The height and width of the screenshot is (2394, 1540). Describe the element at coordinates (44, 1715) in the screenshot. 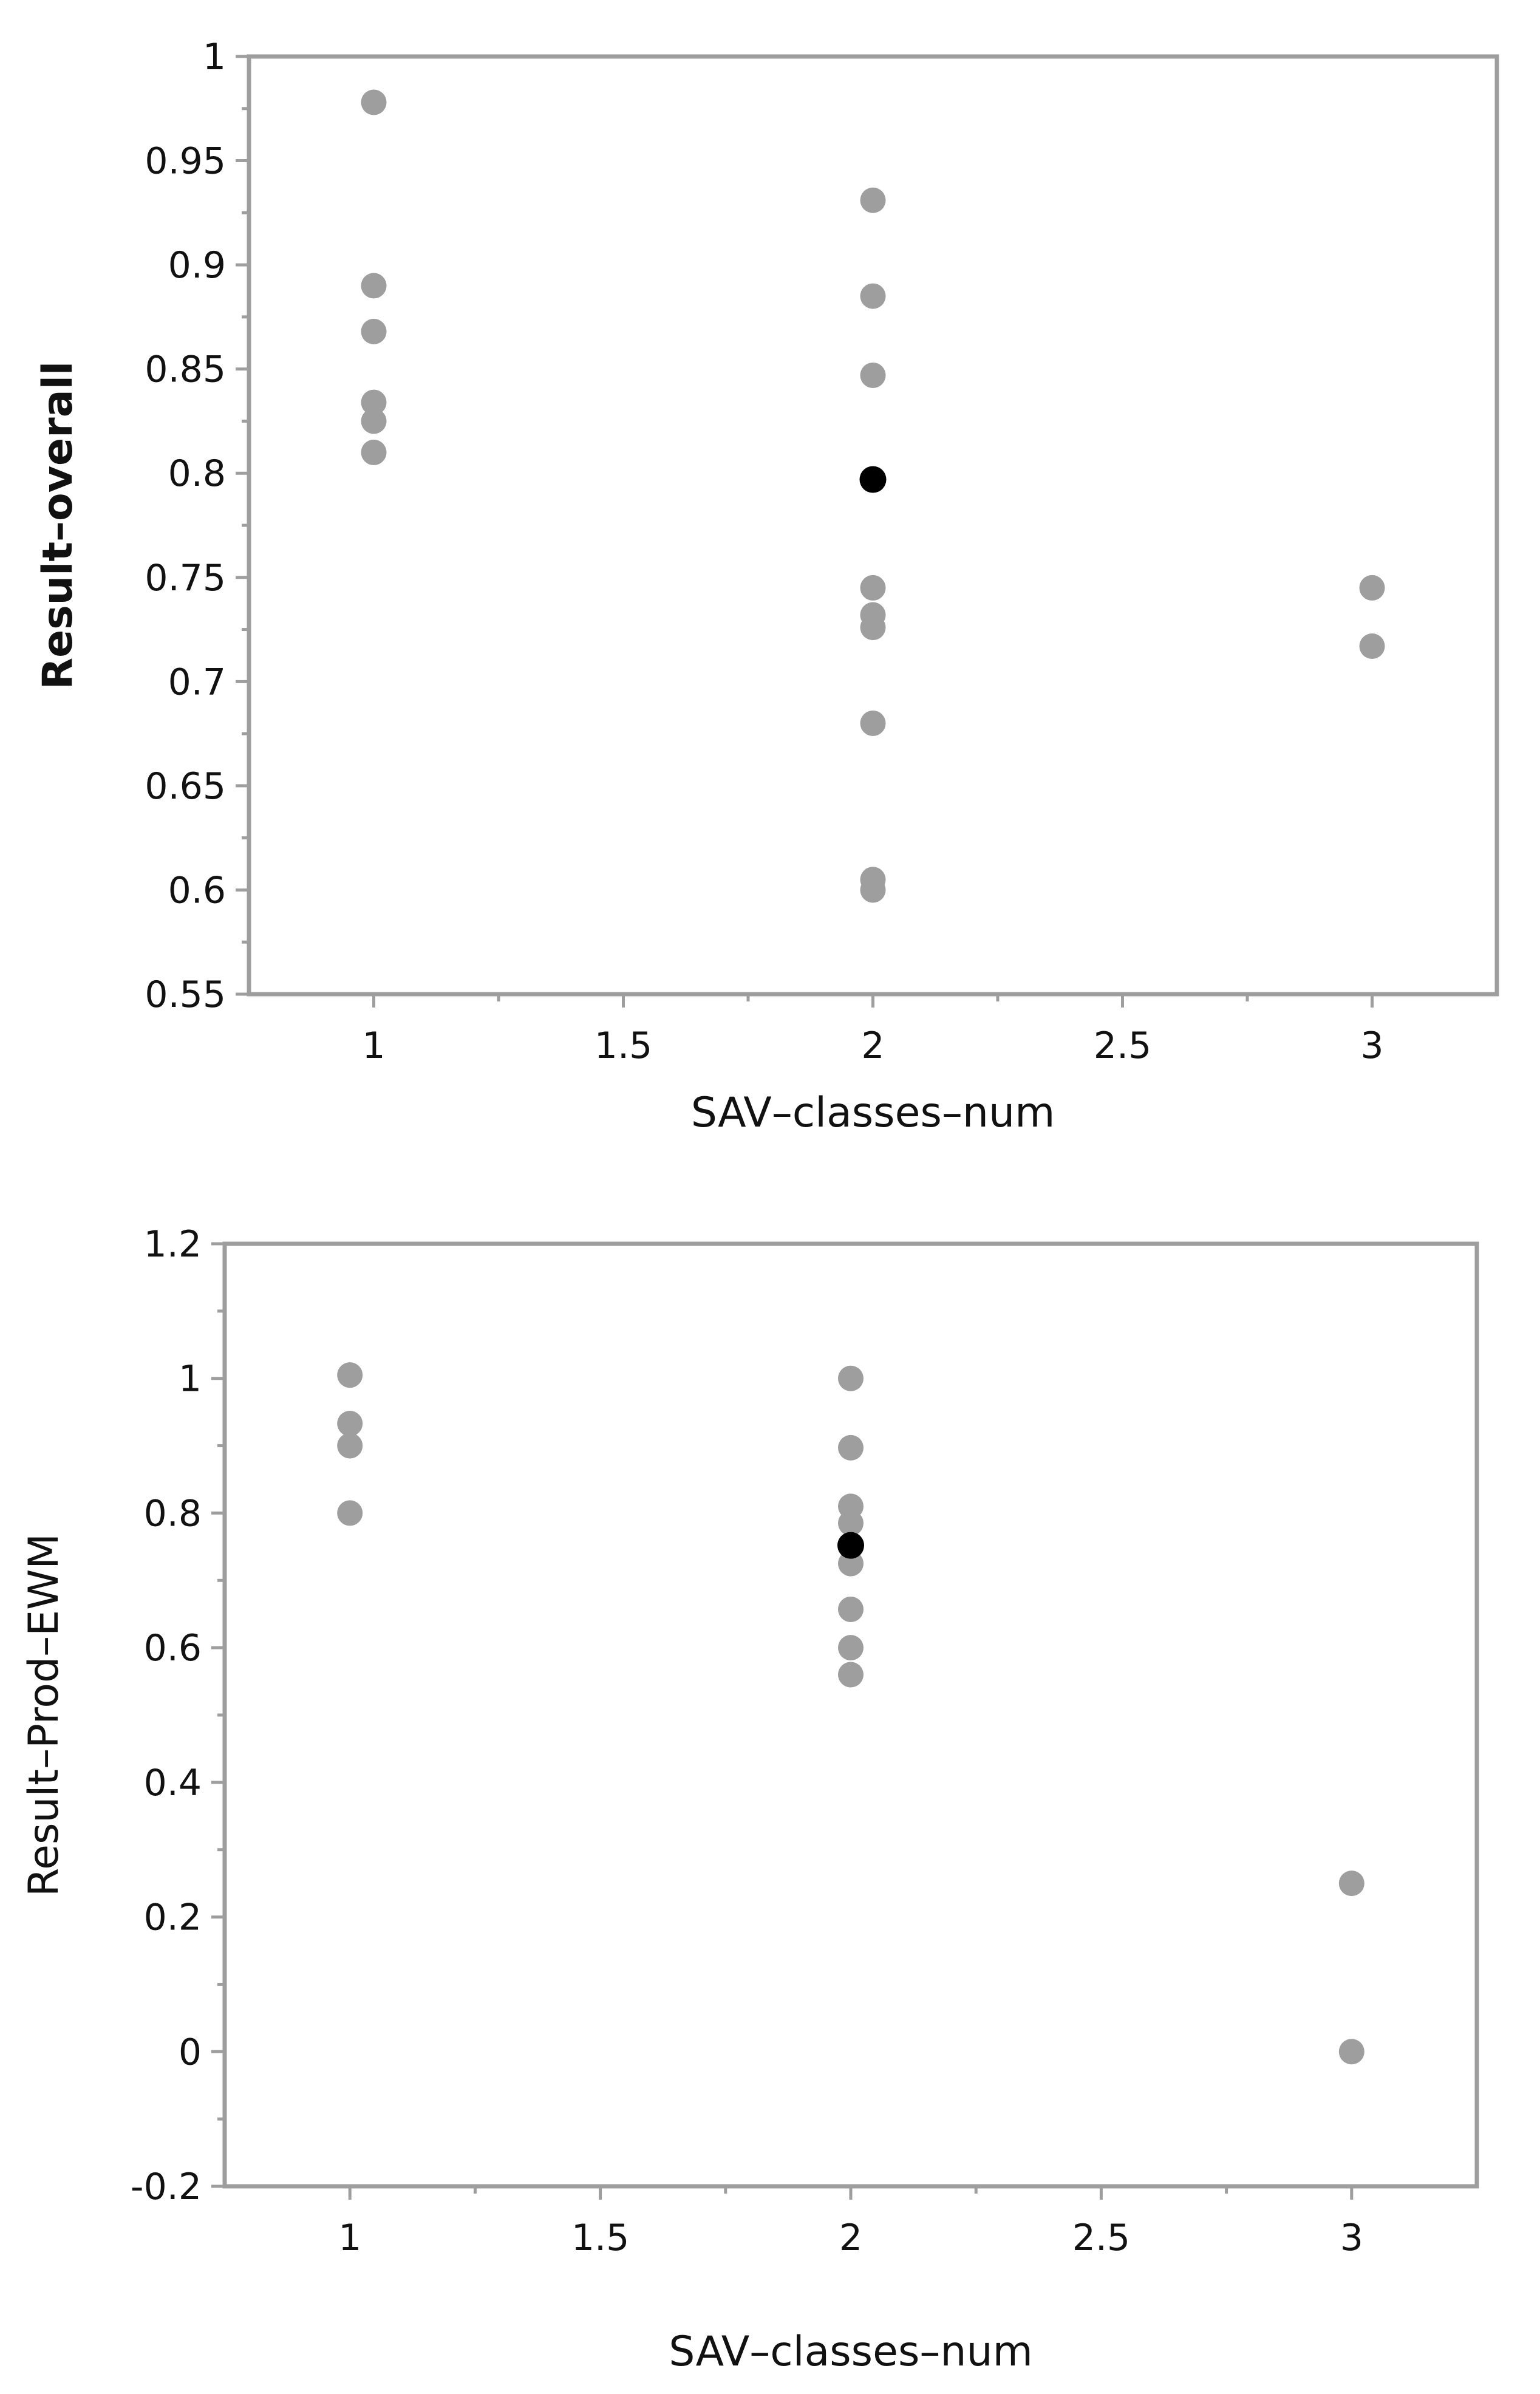

I see `y-axis-title: Result–Prod–EWM` at that location.